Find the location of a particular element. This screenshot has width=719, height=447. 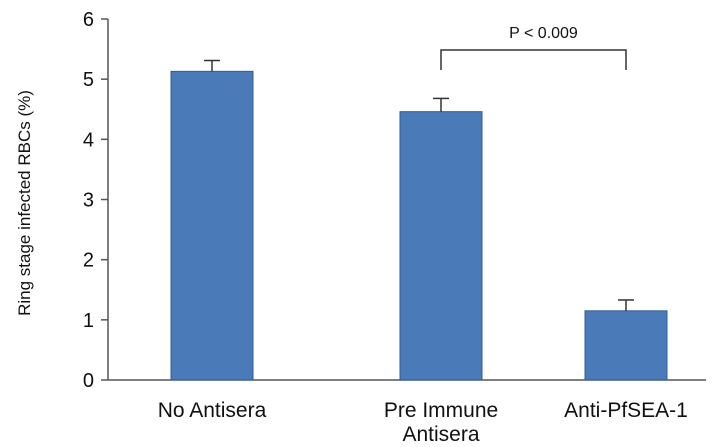

x-category-label: No Antisera is located at coordinates (212, 410).